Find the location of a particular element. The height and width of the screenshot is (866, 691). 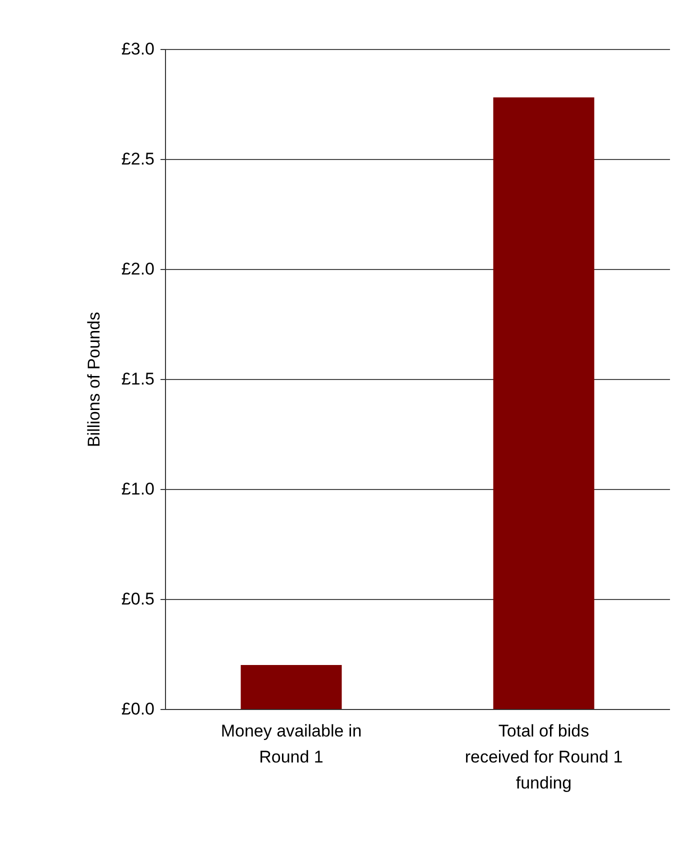

y-tick-label: £3.0 is located at coordinates (137, 49).